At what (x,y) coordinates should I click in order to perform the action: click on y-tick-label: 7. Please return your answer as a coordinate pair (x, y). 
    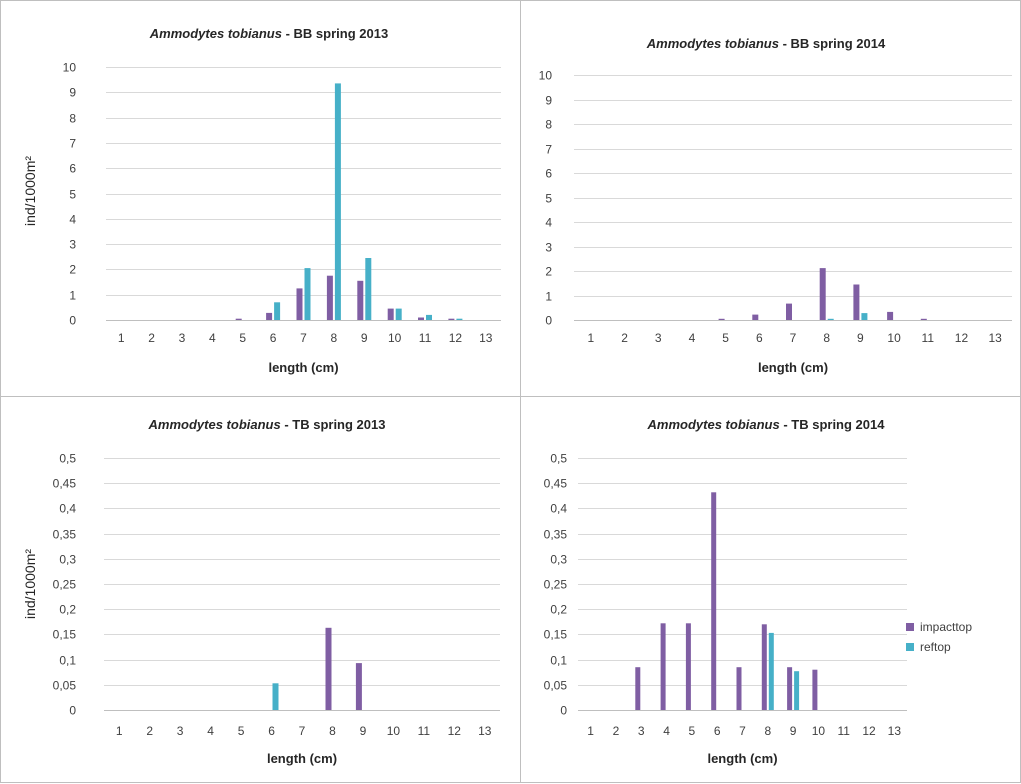
    Looking at the image, I should click on (72, 144).